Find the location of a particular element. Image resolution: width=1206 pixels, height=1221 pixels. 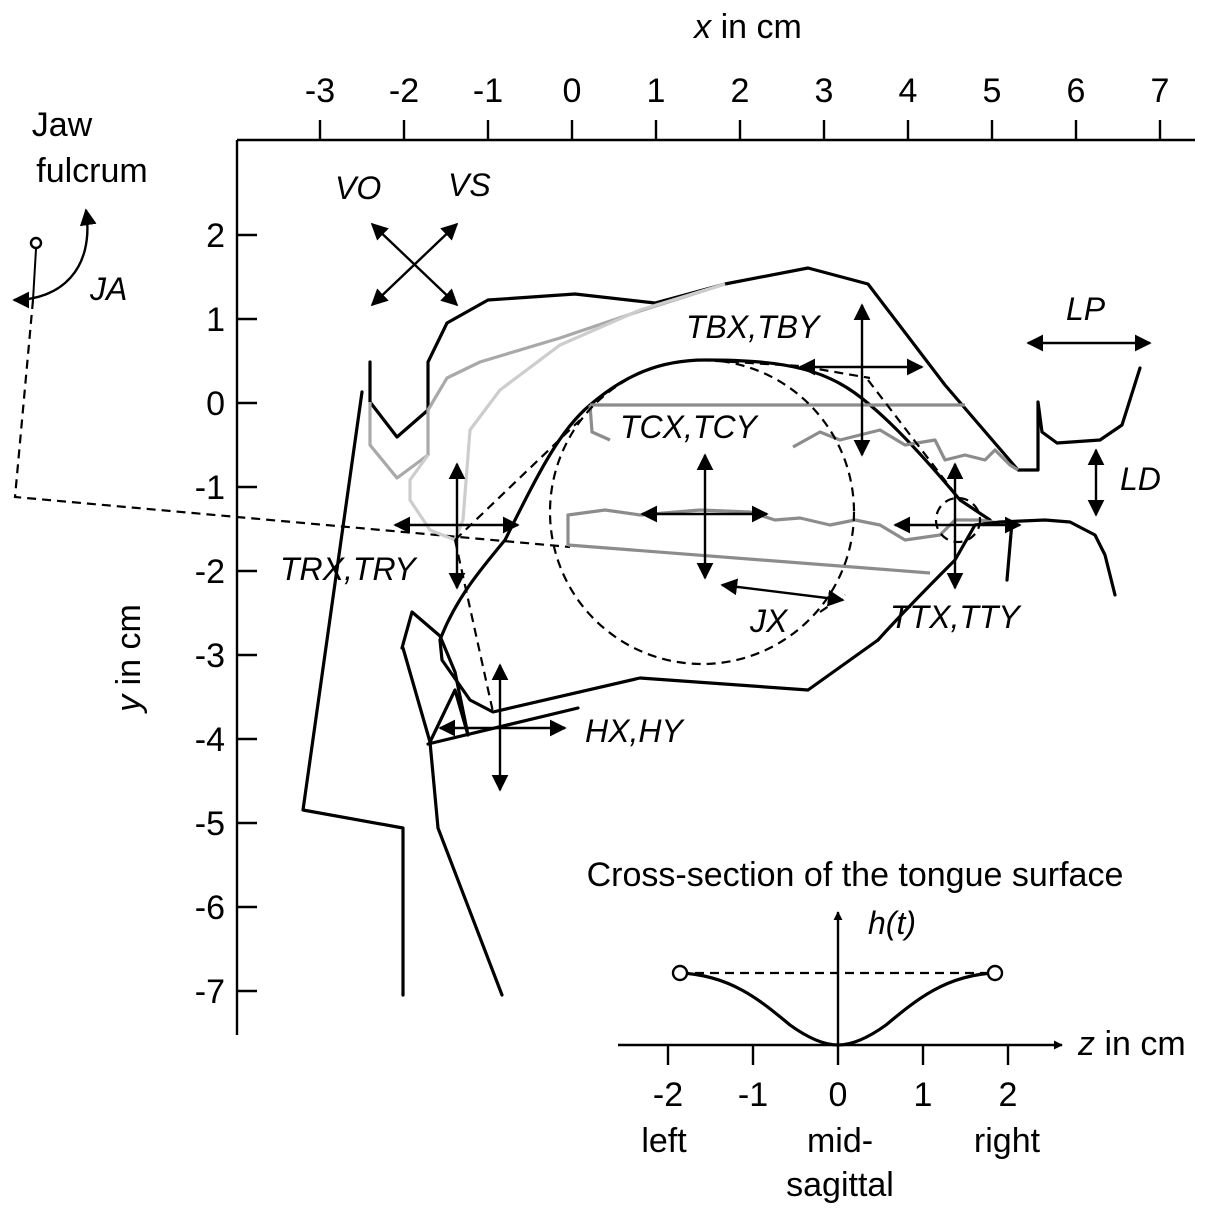

tongue-outline is located at coordinates (715, 500).